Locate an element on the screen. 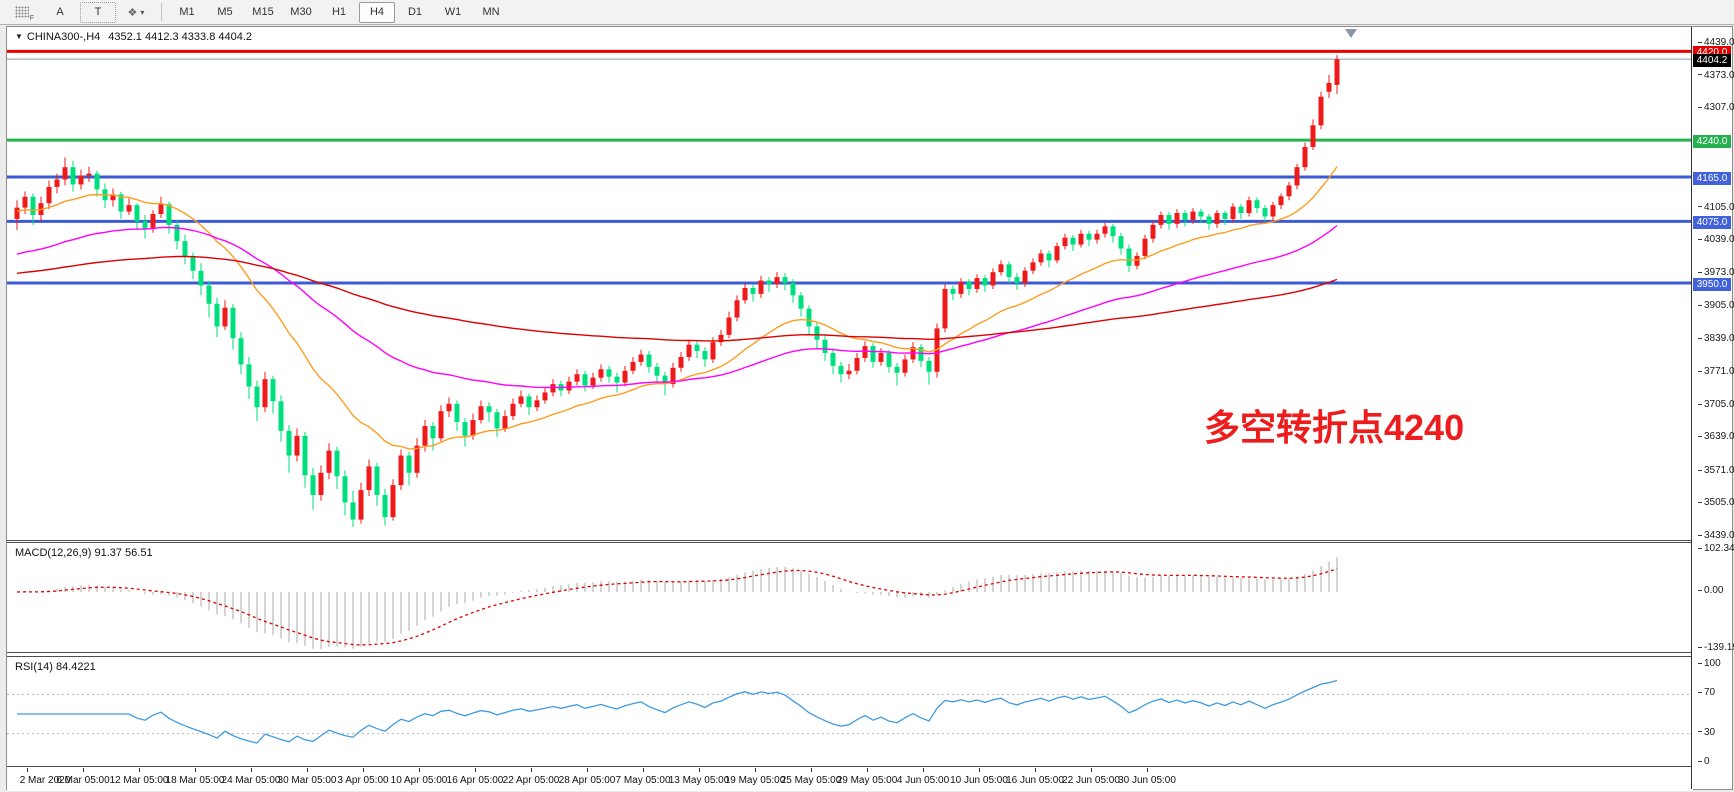 The width and height of the screenshot is (1734, 792). timeframe-button-h1: H1 is located at coordinates (339, 12).